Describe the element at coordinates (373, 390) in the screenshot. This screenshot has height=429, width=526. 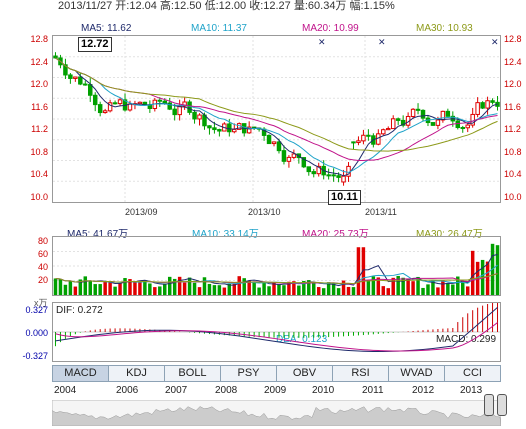
I see `year-2011: 2011` at that location.